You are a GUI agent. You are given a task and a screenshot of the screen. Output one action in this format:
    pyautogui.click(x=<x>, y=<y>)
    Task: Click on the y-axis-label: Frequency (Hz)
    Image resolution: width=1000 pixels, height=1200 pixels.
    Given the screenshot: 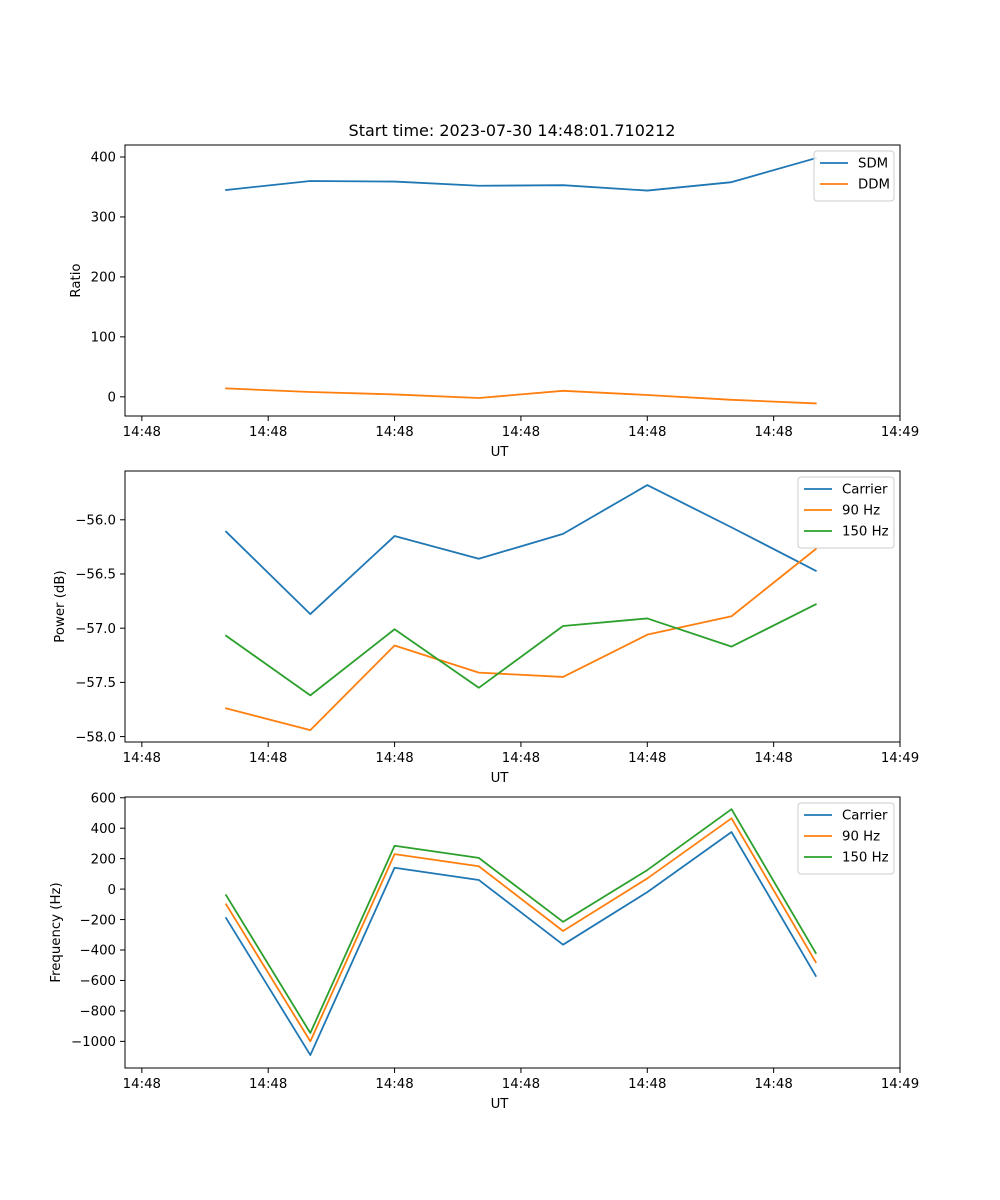 What is the action you would take?
    pyautogui.click(x=56, y=932)
    